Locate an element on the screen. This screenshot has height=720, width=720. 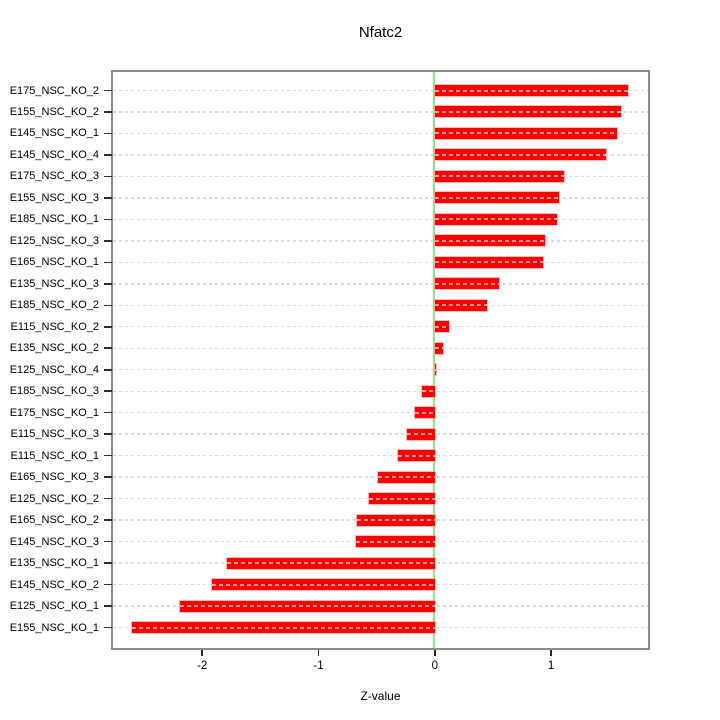
y-axis-label: E135_NSC_KO_2 is located at coordinates (54, 348).